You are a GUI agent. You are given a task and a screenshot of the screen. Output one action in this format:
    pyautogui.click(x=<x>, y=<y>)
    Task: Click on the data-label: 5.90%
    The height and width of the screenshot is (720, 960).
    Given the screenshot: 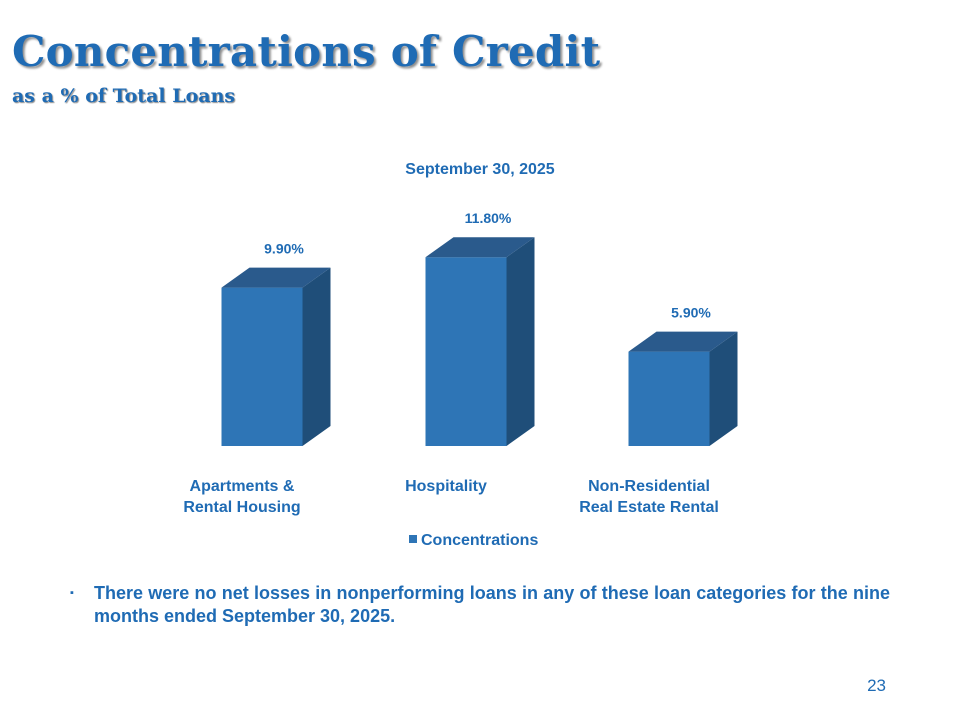 What is the action you would take?
    pyautogui.click(x=691, y=313)
    